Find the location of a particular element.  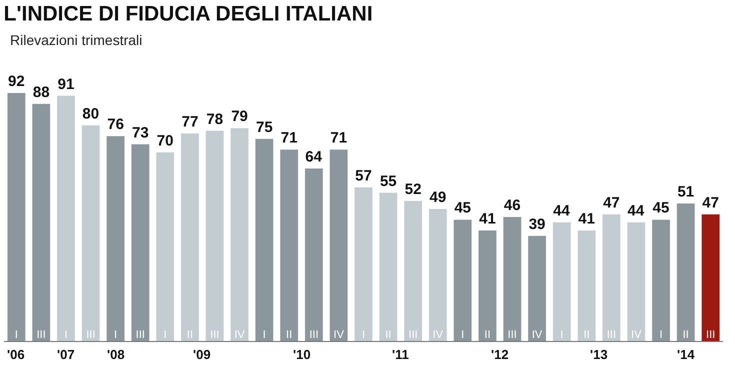

data-label: 75 is located at coordinates (264, 127).